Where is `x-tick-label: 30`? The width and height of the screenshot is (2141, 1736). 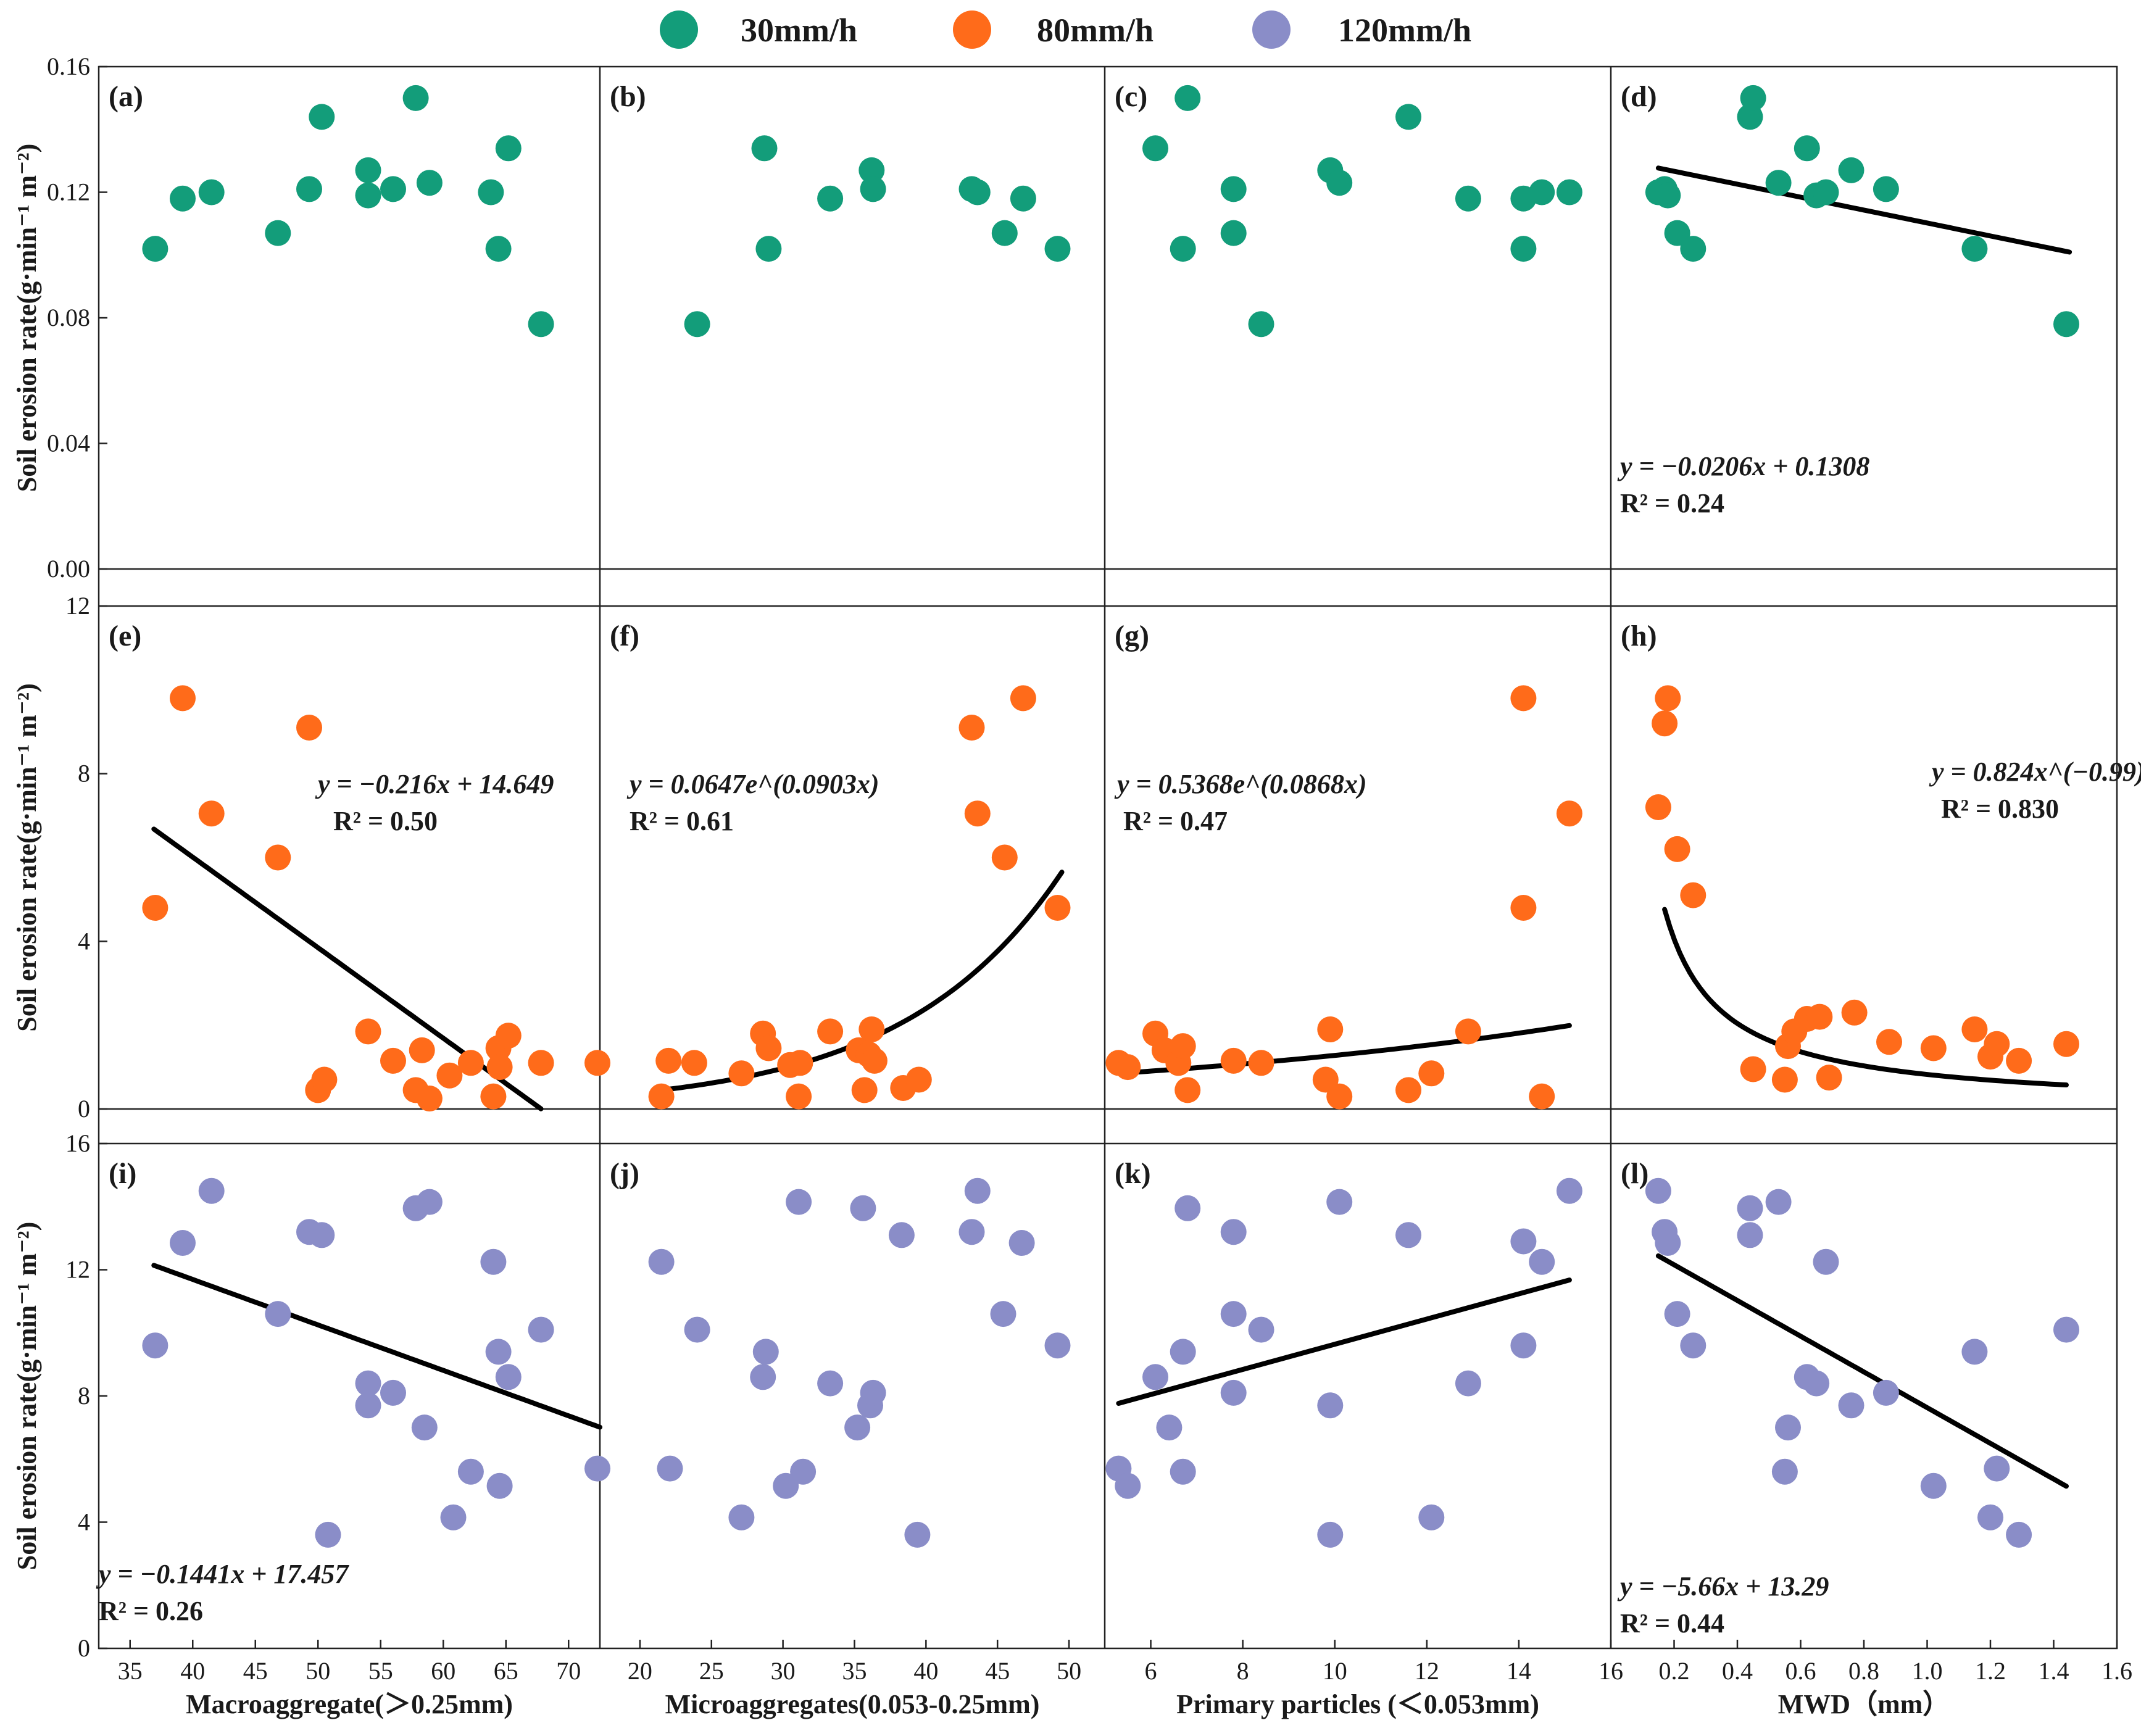
x-tick-label: 30 is located at coordinates (783, 1671).